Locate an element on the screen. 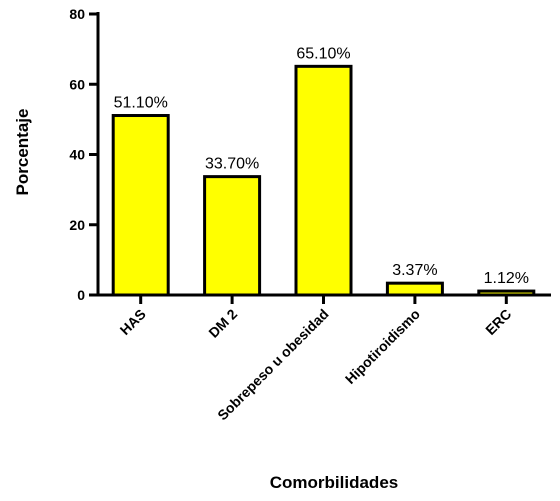  y-tick-label: 60 is located at coordinates (77, 84).